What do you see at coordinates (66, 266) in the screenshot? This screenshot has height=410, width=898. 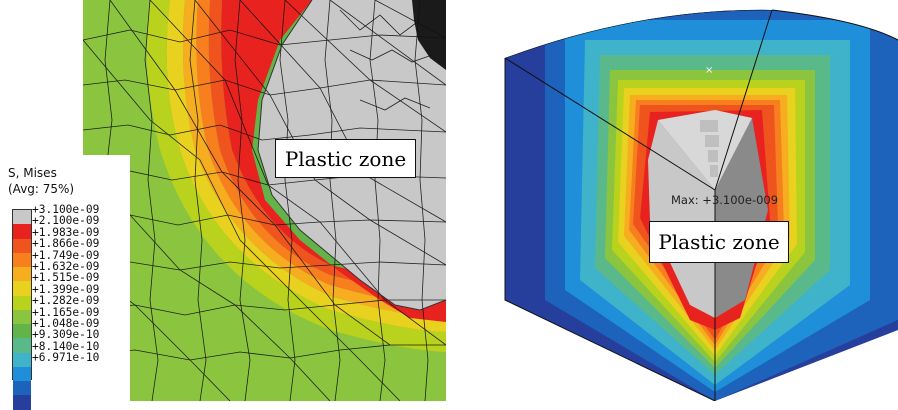 I see `legend-value-label: +1.632e-09` at bounding box center [66, 266].